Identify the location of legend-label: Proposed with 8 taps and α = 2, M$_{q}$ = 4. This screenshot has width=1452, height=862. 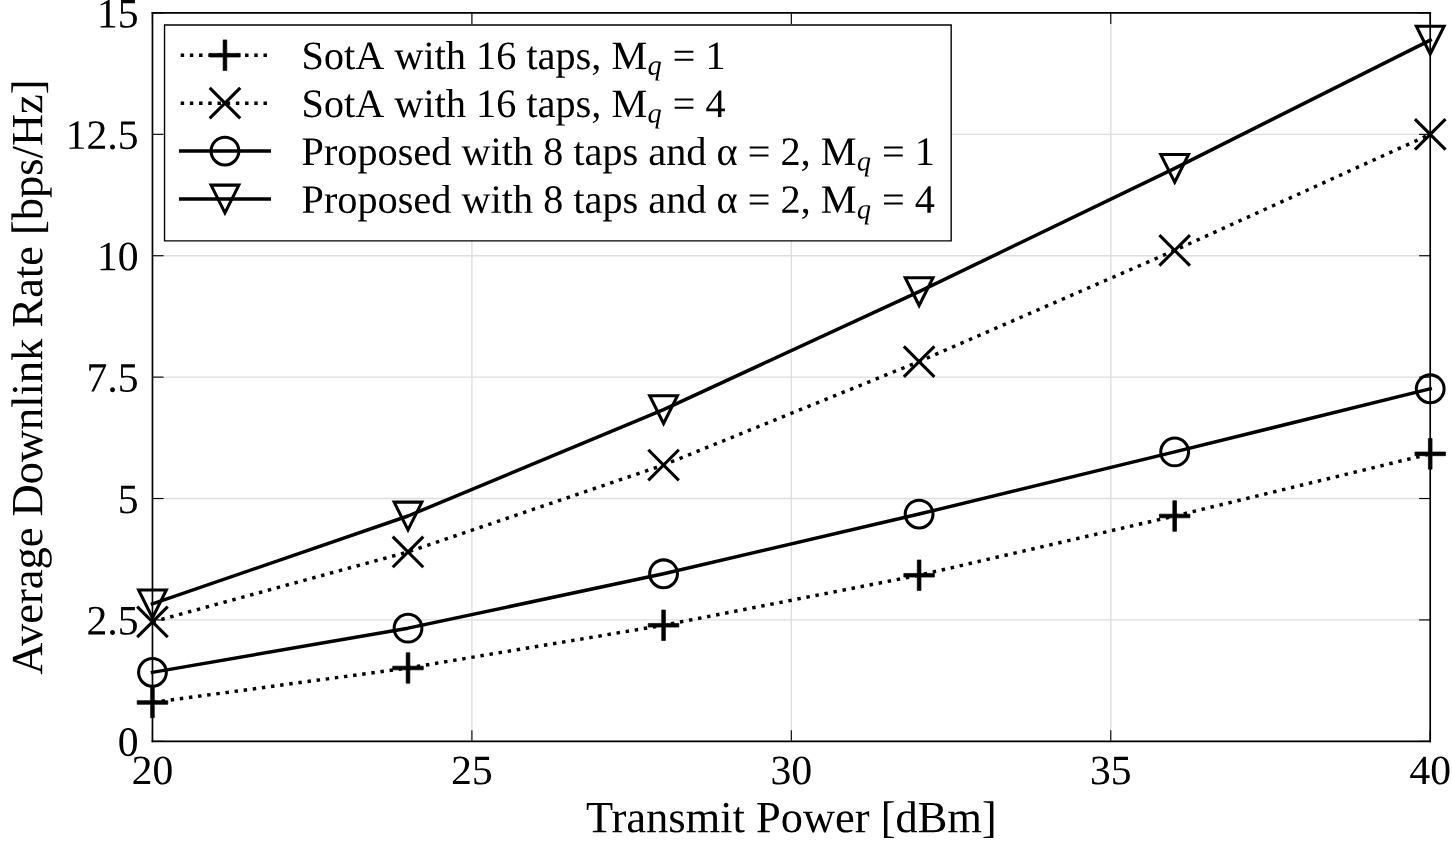
(618, 204).